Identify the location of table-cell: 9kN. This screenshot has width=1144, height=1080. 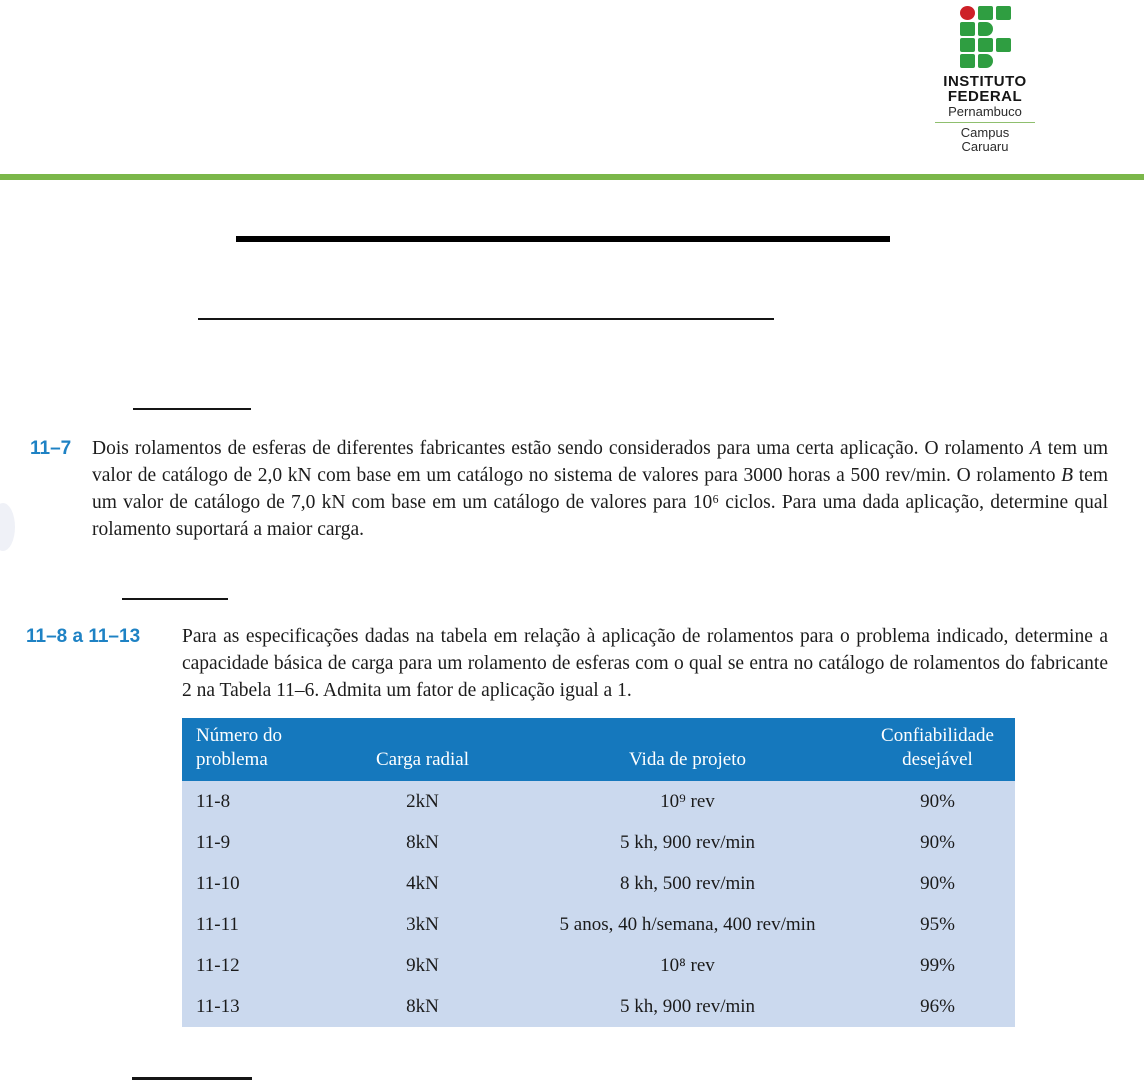
(422, 965).